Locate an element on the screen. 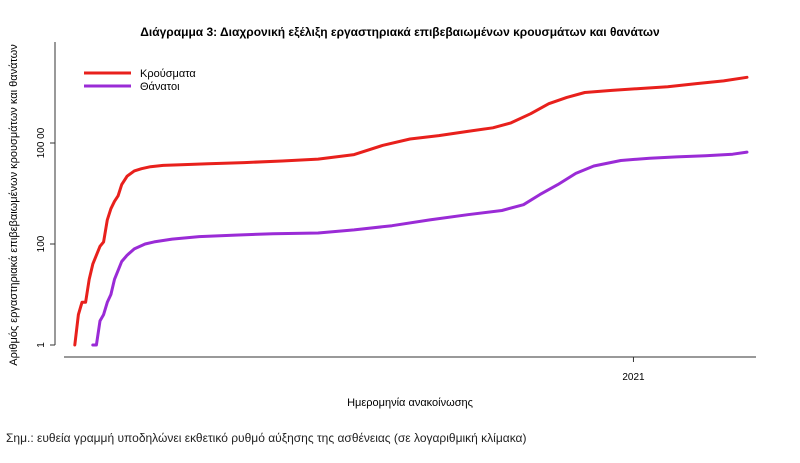  y-tick-label: 1 is located at coordinates (41, 345).